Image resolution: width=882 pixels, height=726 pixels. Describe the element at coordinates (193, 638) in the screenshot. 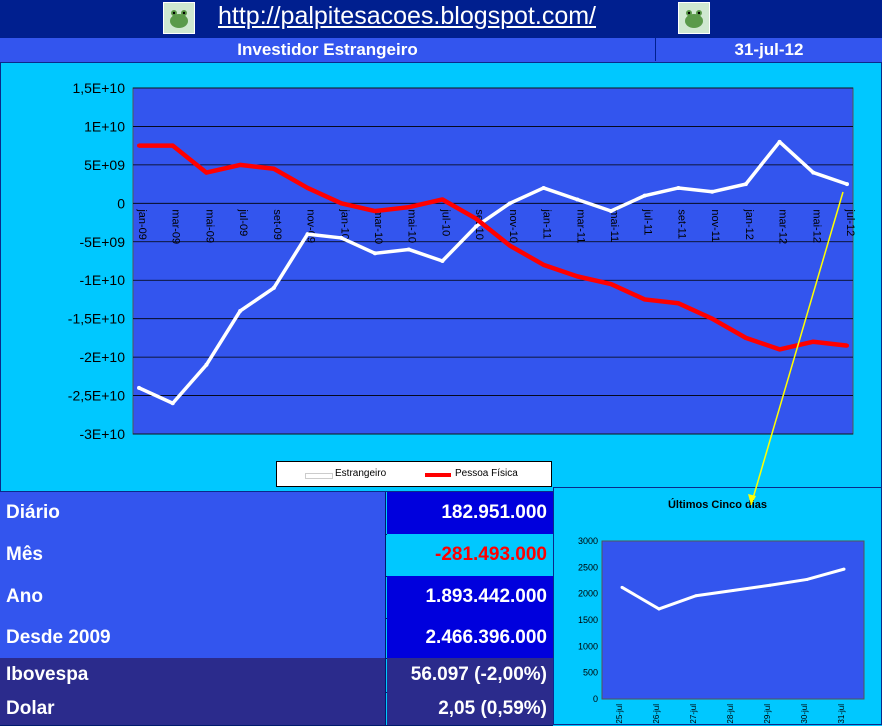

I see `stat-label: Desde 2009` at that location.